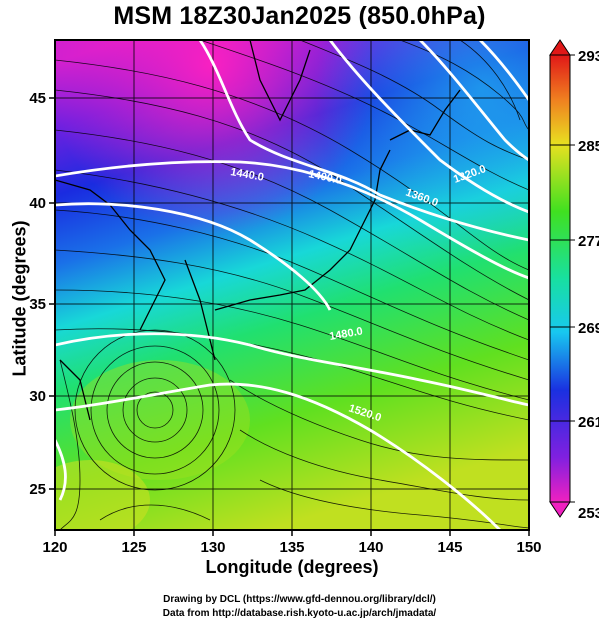 The image size is (599, 625). Describe the element at coordinates (37, 203) in the screenshot. I see `y-tick-40: 40` at that location.